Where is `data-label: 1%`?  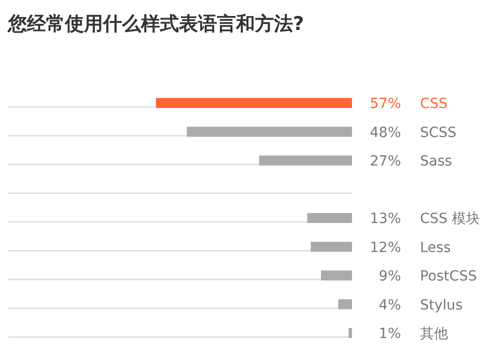 data-label: 1% is located at coordinates (389, 334).